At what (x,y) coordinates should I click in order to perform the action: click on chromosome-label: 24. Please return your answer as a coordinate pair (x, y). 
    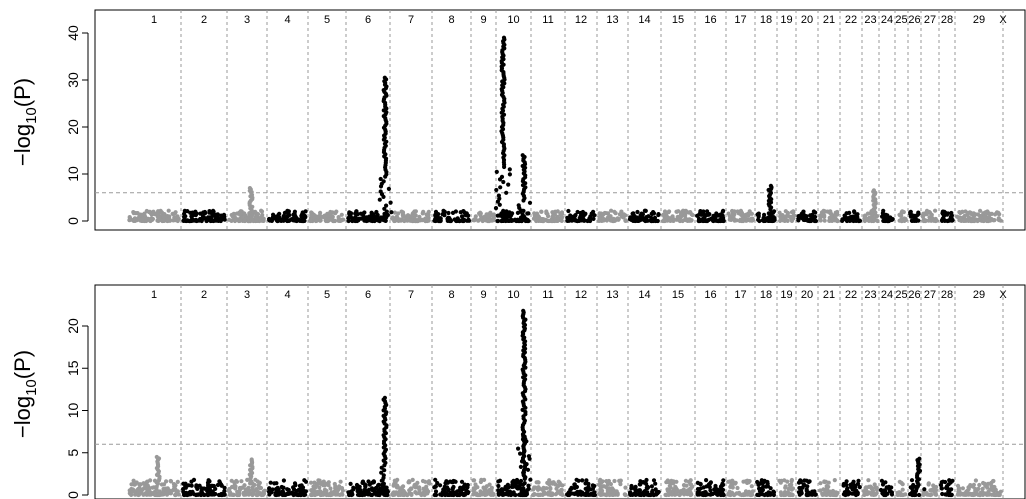
    Looking at the image, I should click on (887, 20).